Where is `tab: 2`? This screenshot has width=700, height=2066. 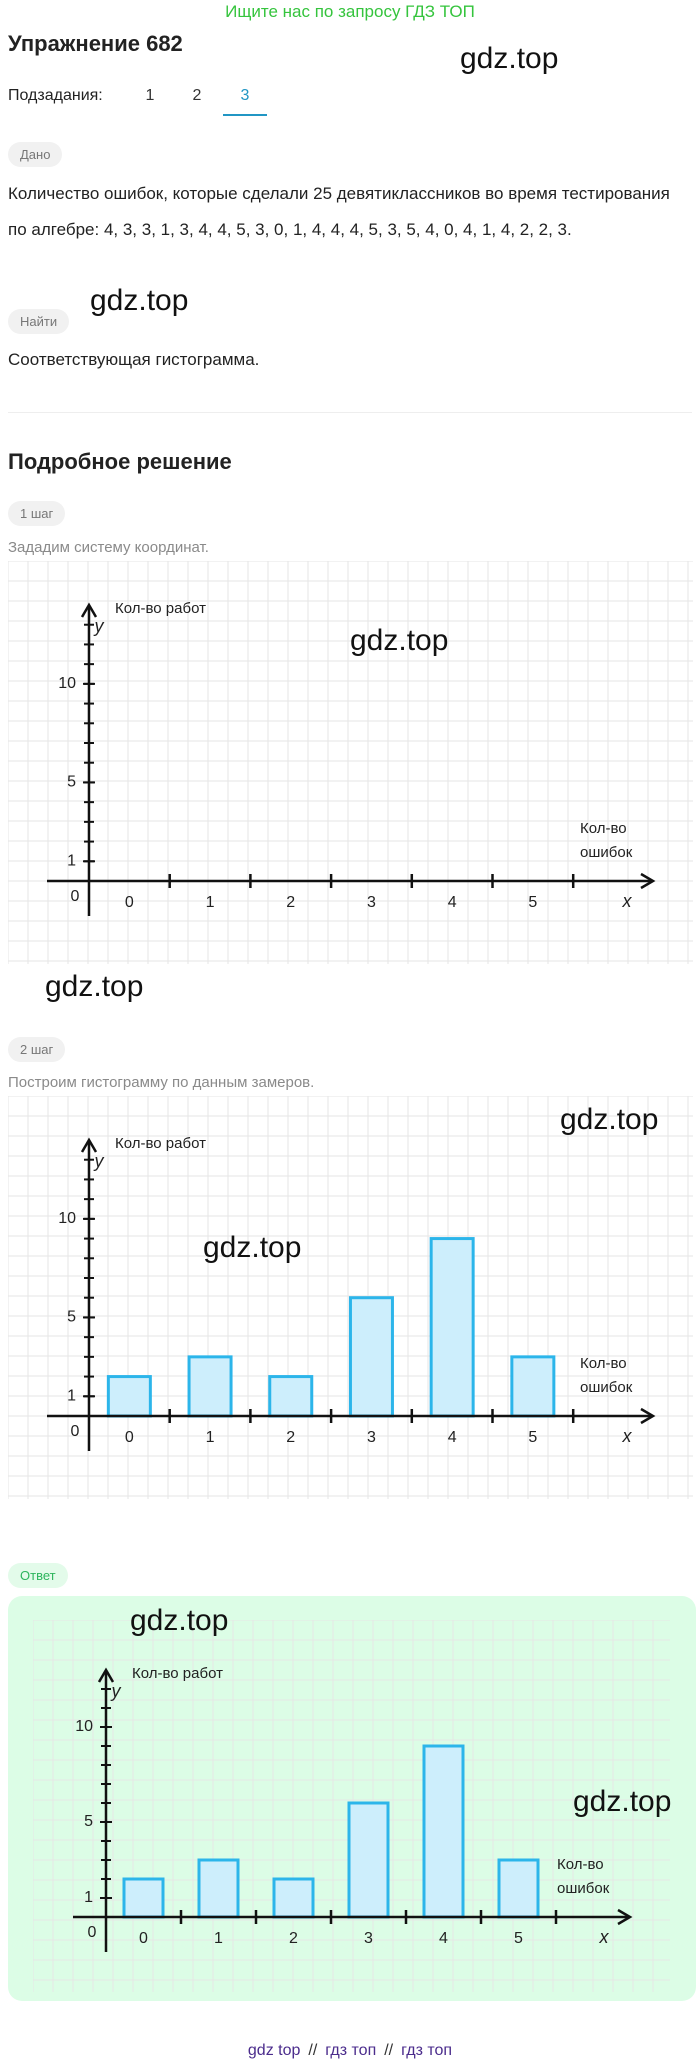 tab: 2 is located at coordinates (197, 95).